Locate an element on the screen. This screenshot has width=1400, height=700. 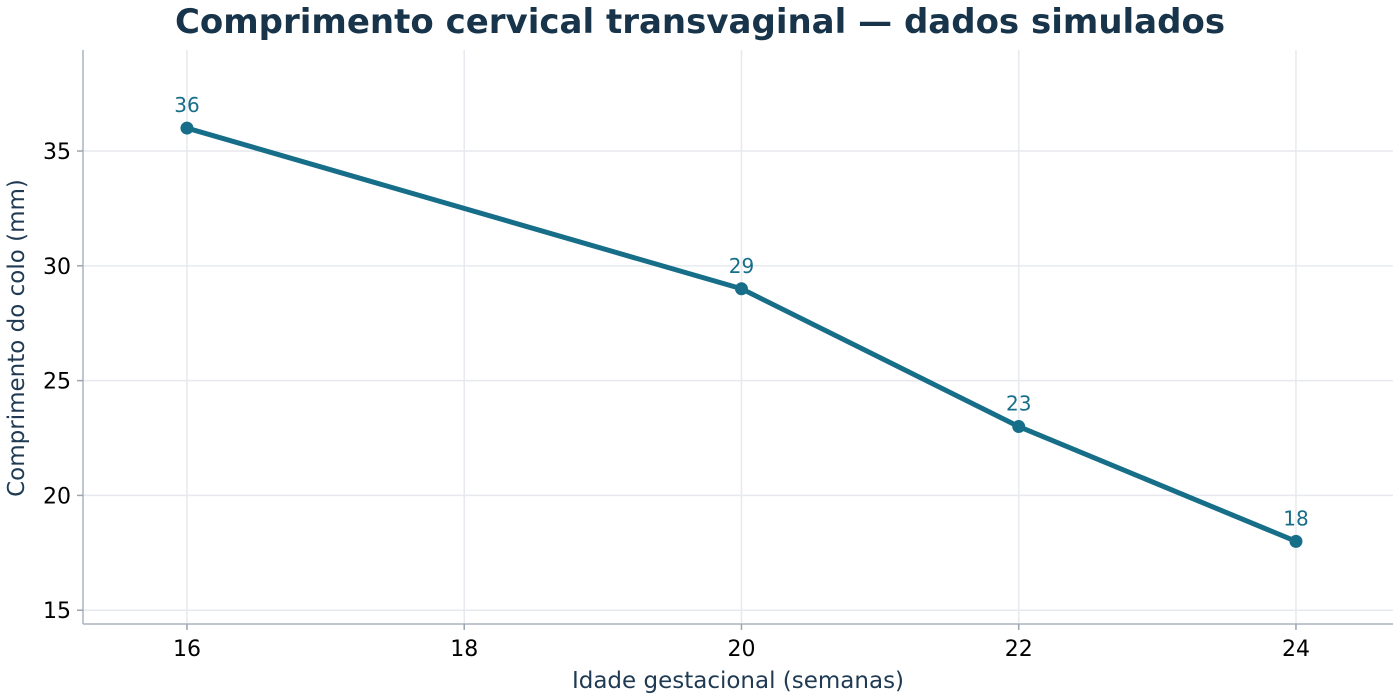
y-axis-label: Comprimento do colo (mm) is located at coordinates (17, 338).